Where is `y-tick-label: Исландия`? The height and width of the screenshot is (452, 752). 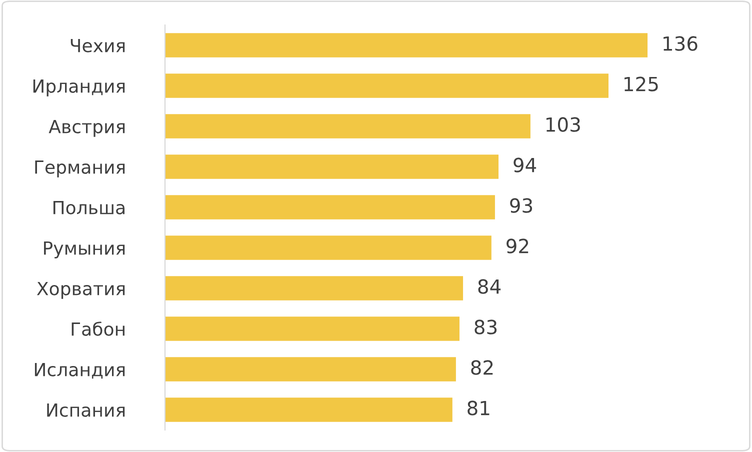 y-tick-label: Исландия is located at coordinates (79, 370).